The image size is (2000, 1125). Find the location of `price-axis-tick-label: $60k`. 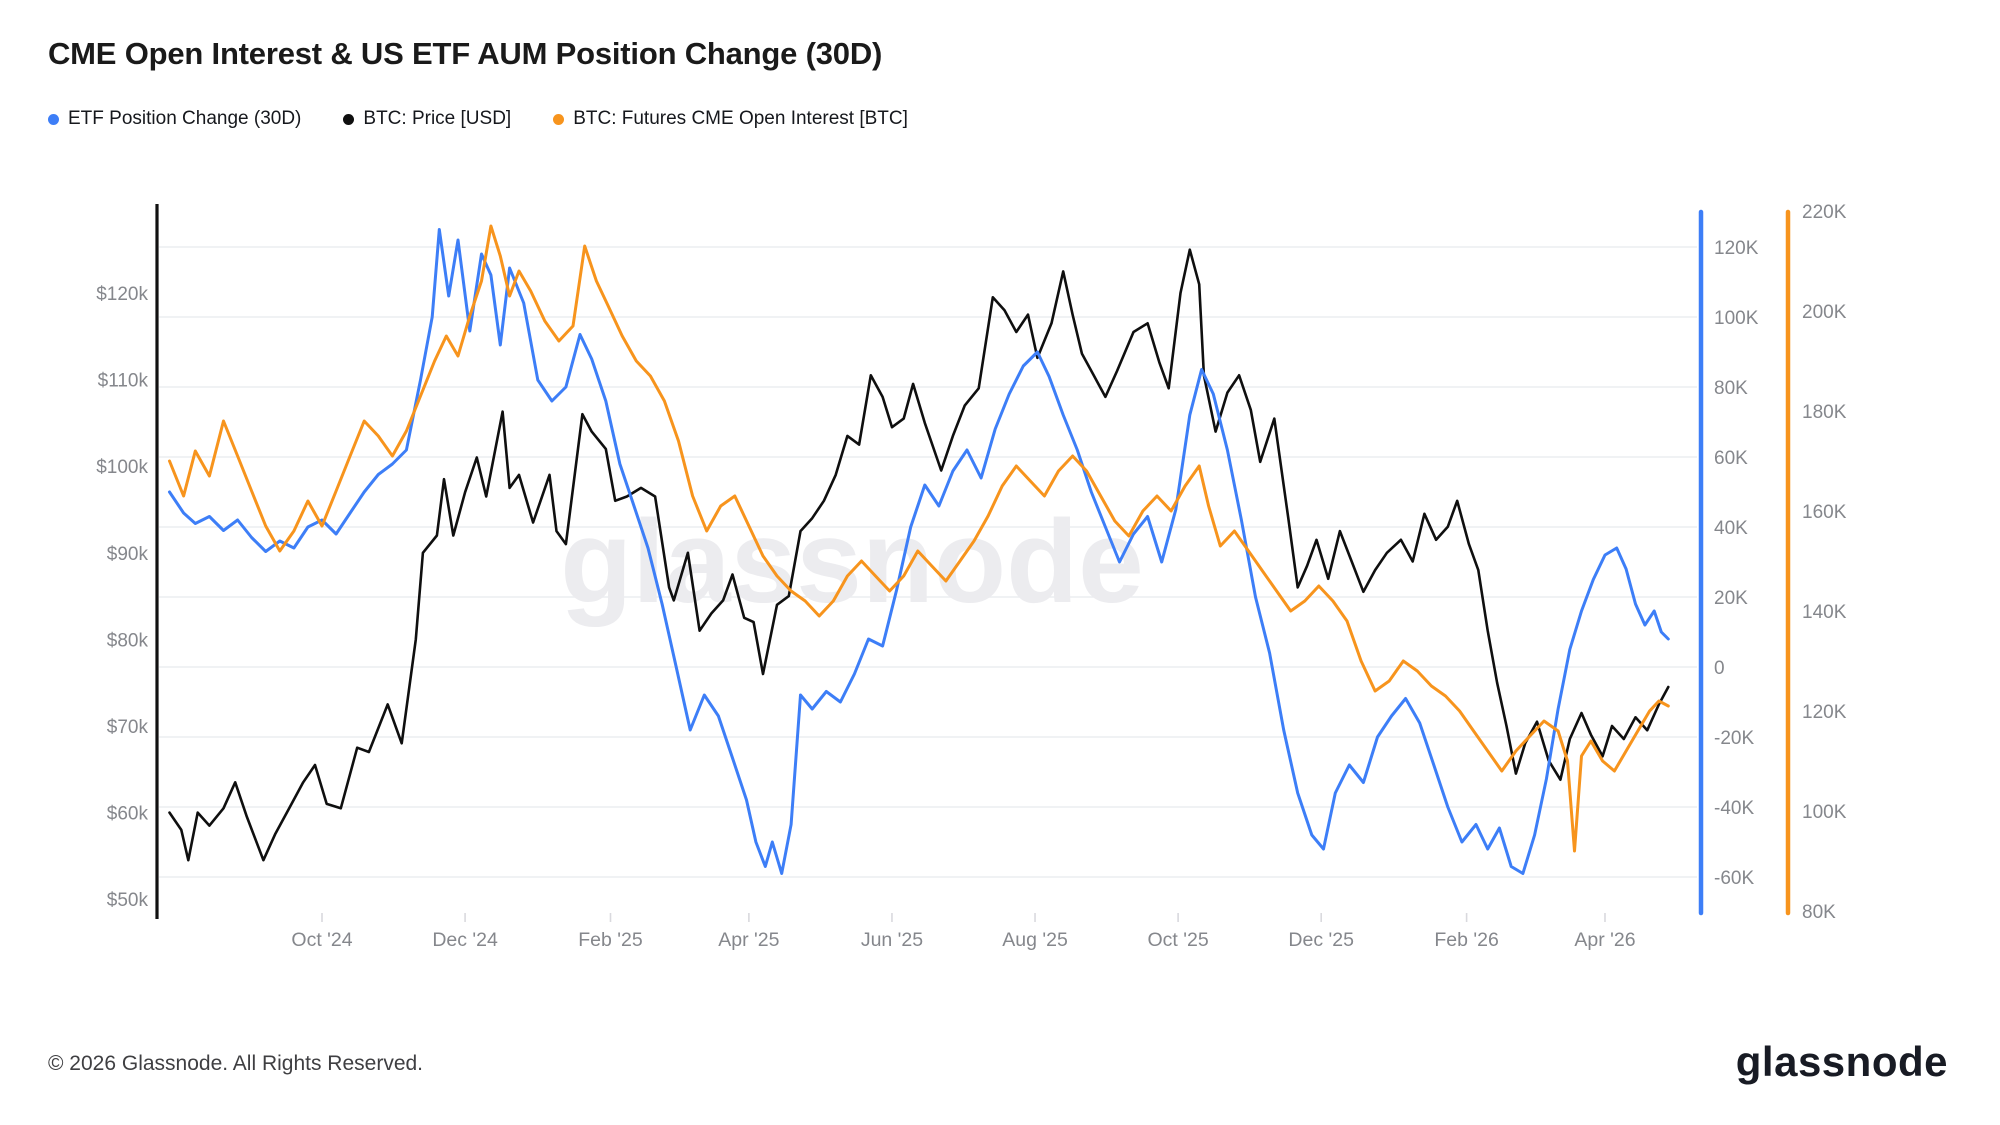

price-axis-tick-label: $60k is located at coordinates (128, 814).